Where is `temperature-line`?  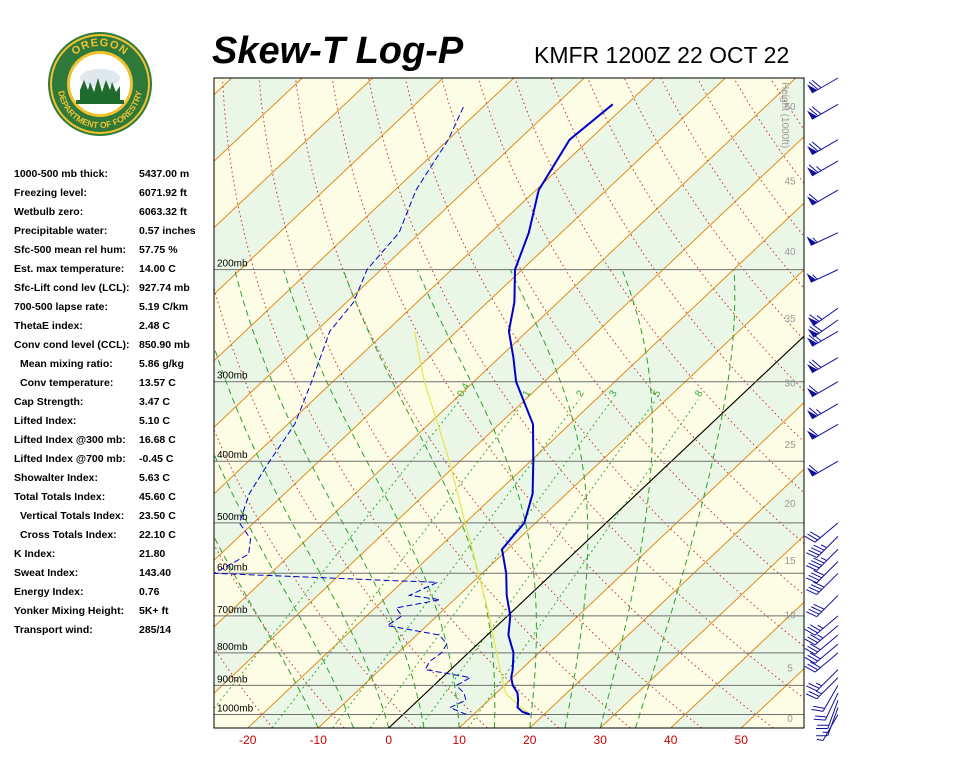 temperature-line is located at coordinates (557, 409).